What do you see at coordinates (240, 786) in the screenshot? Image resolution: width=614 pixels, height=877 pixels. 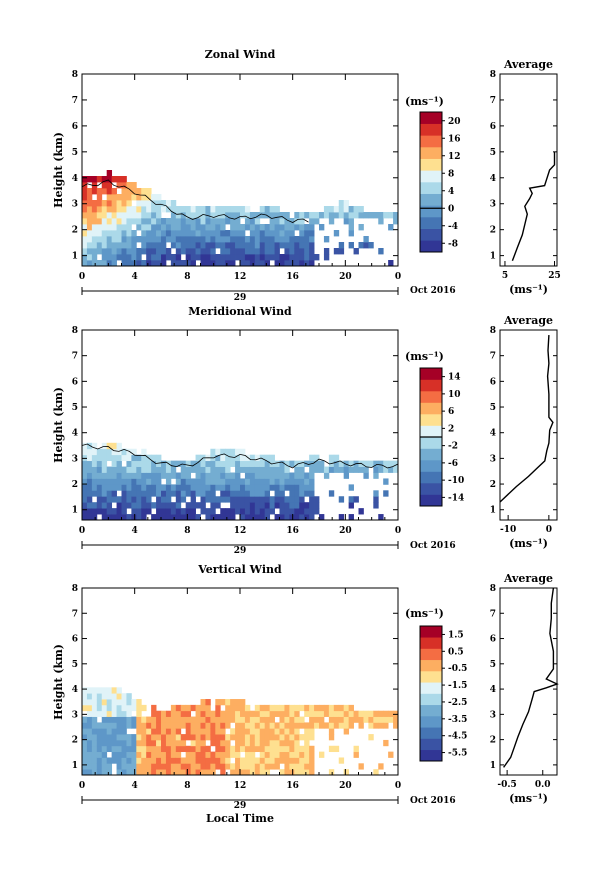 I see `x-tick-label: 12` at bounding box center [240, 786].